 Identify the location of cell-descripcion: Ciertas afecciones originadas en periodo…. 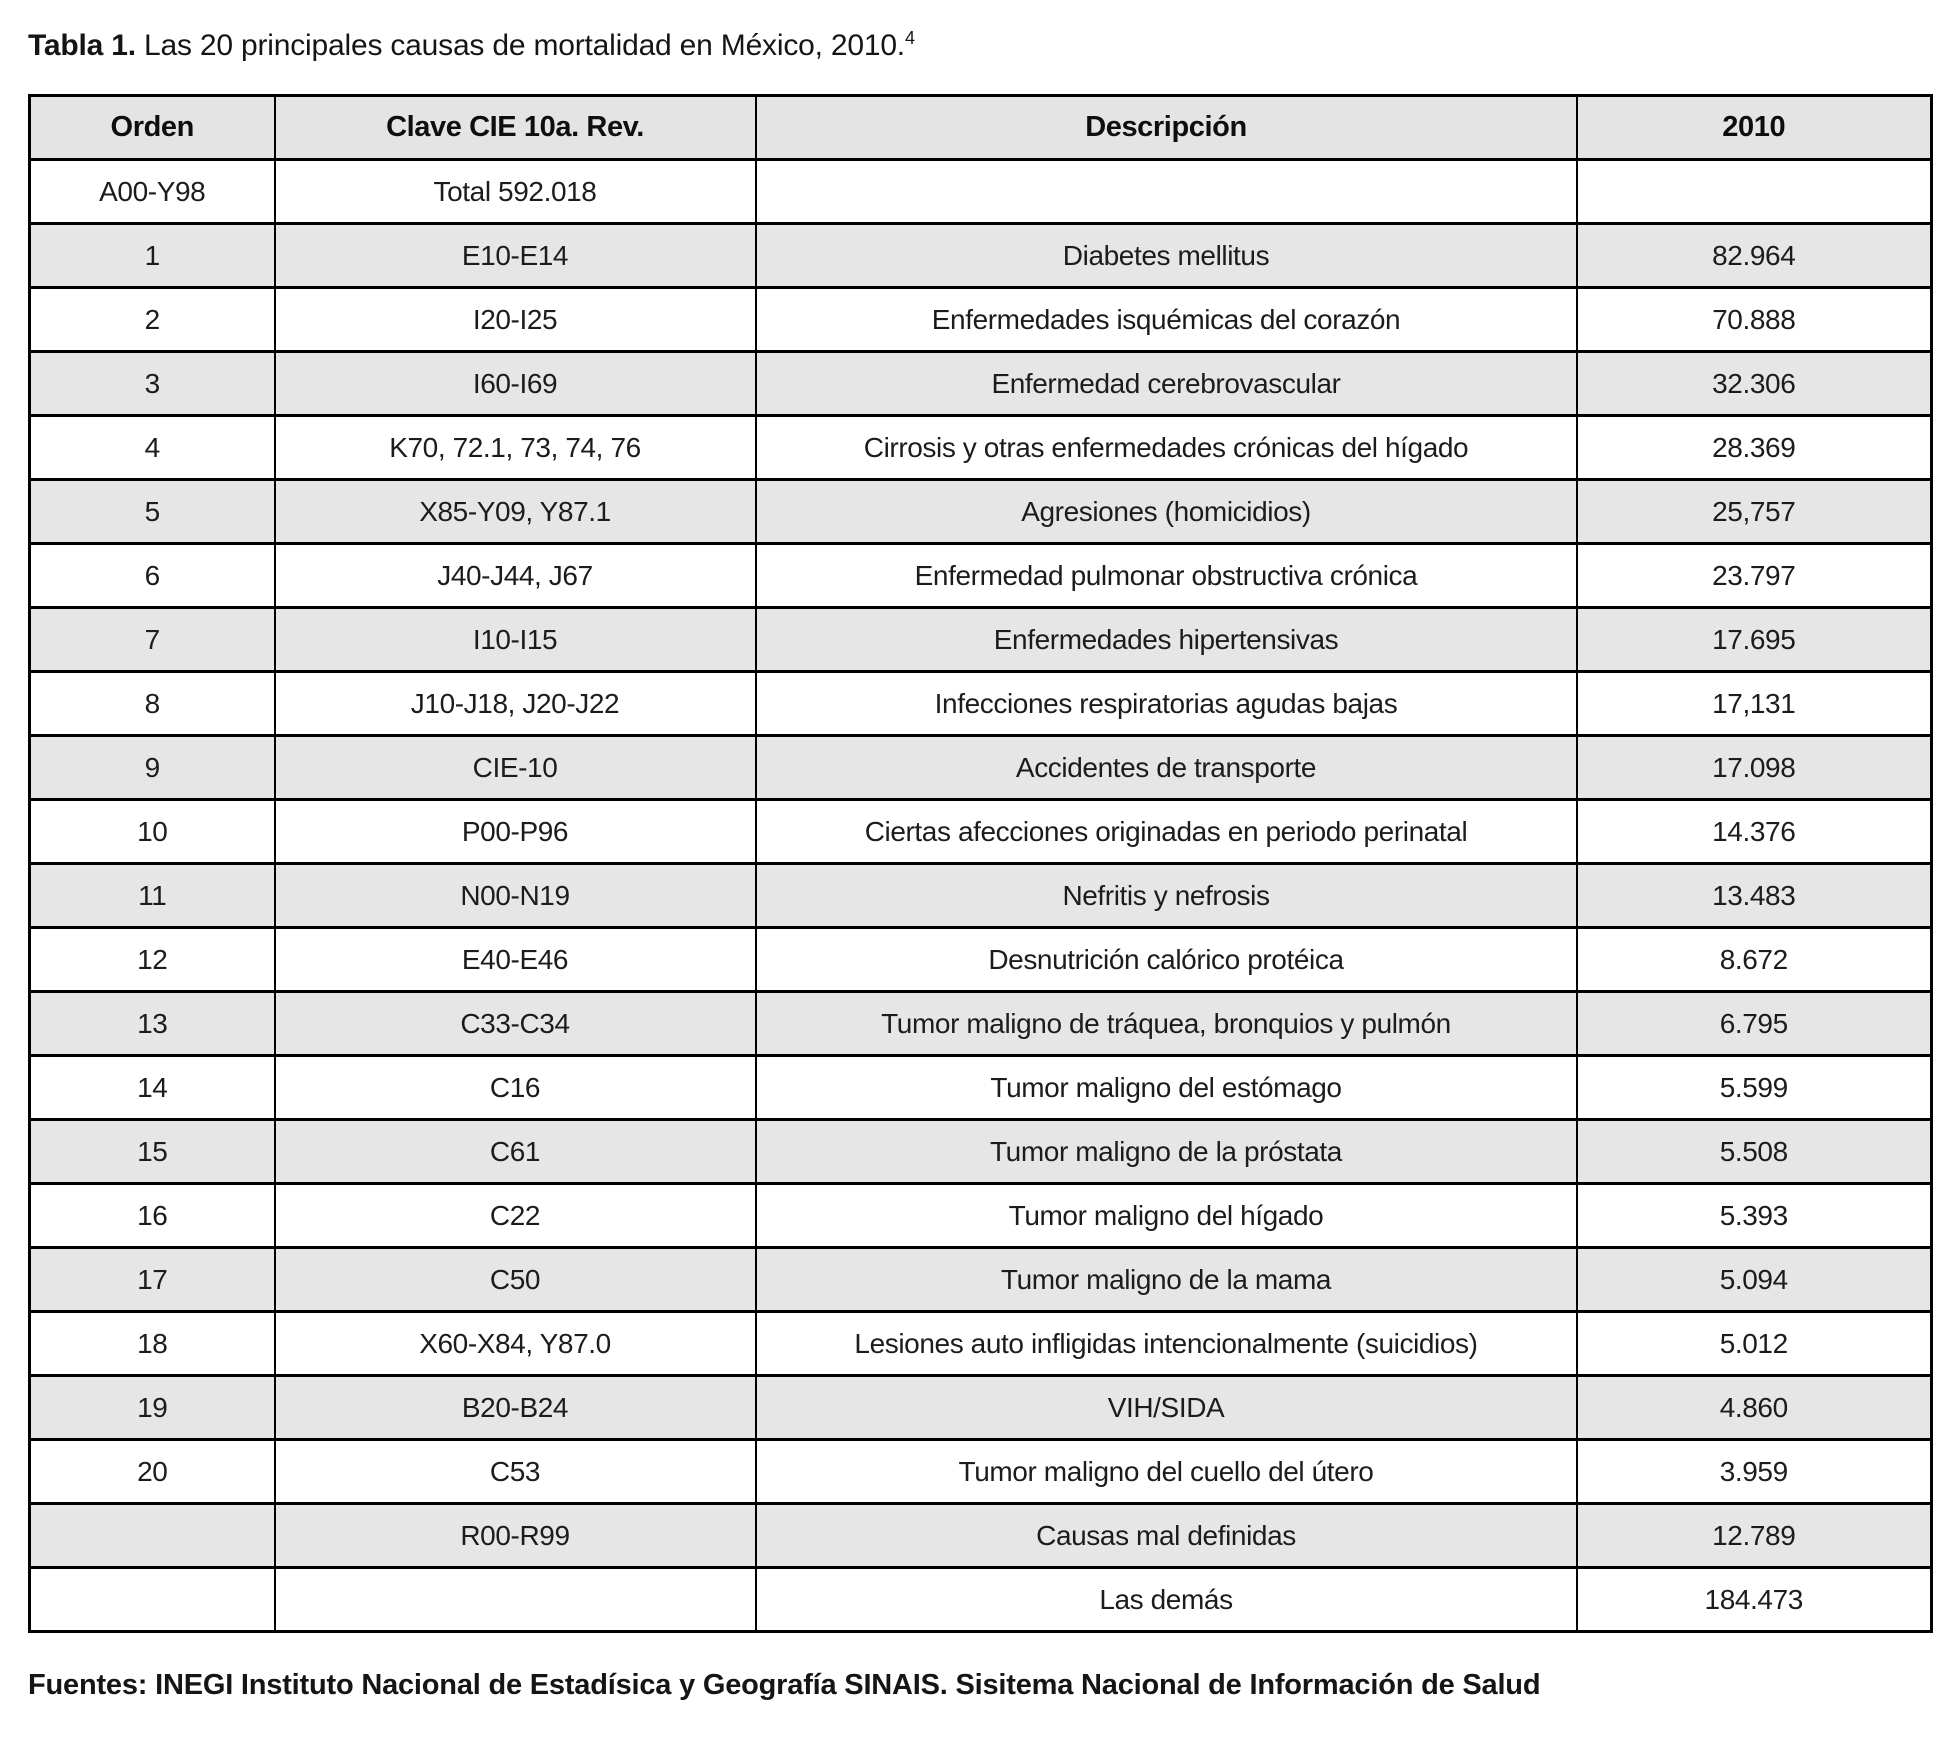
(1166, 831).